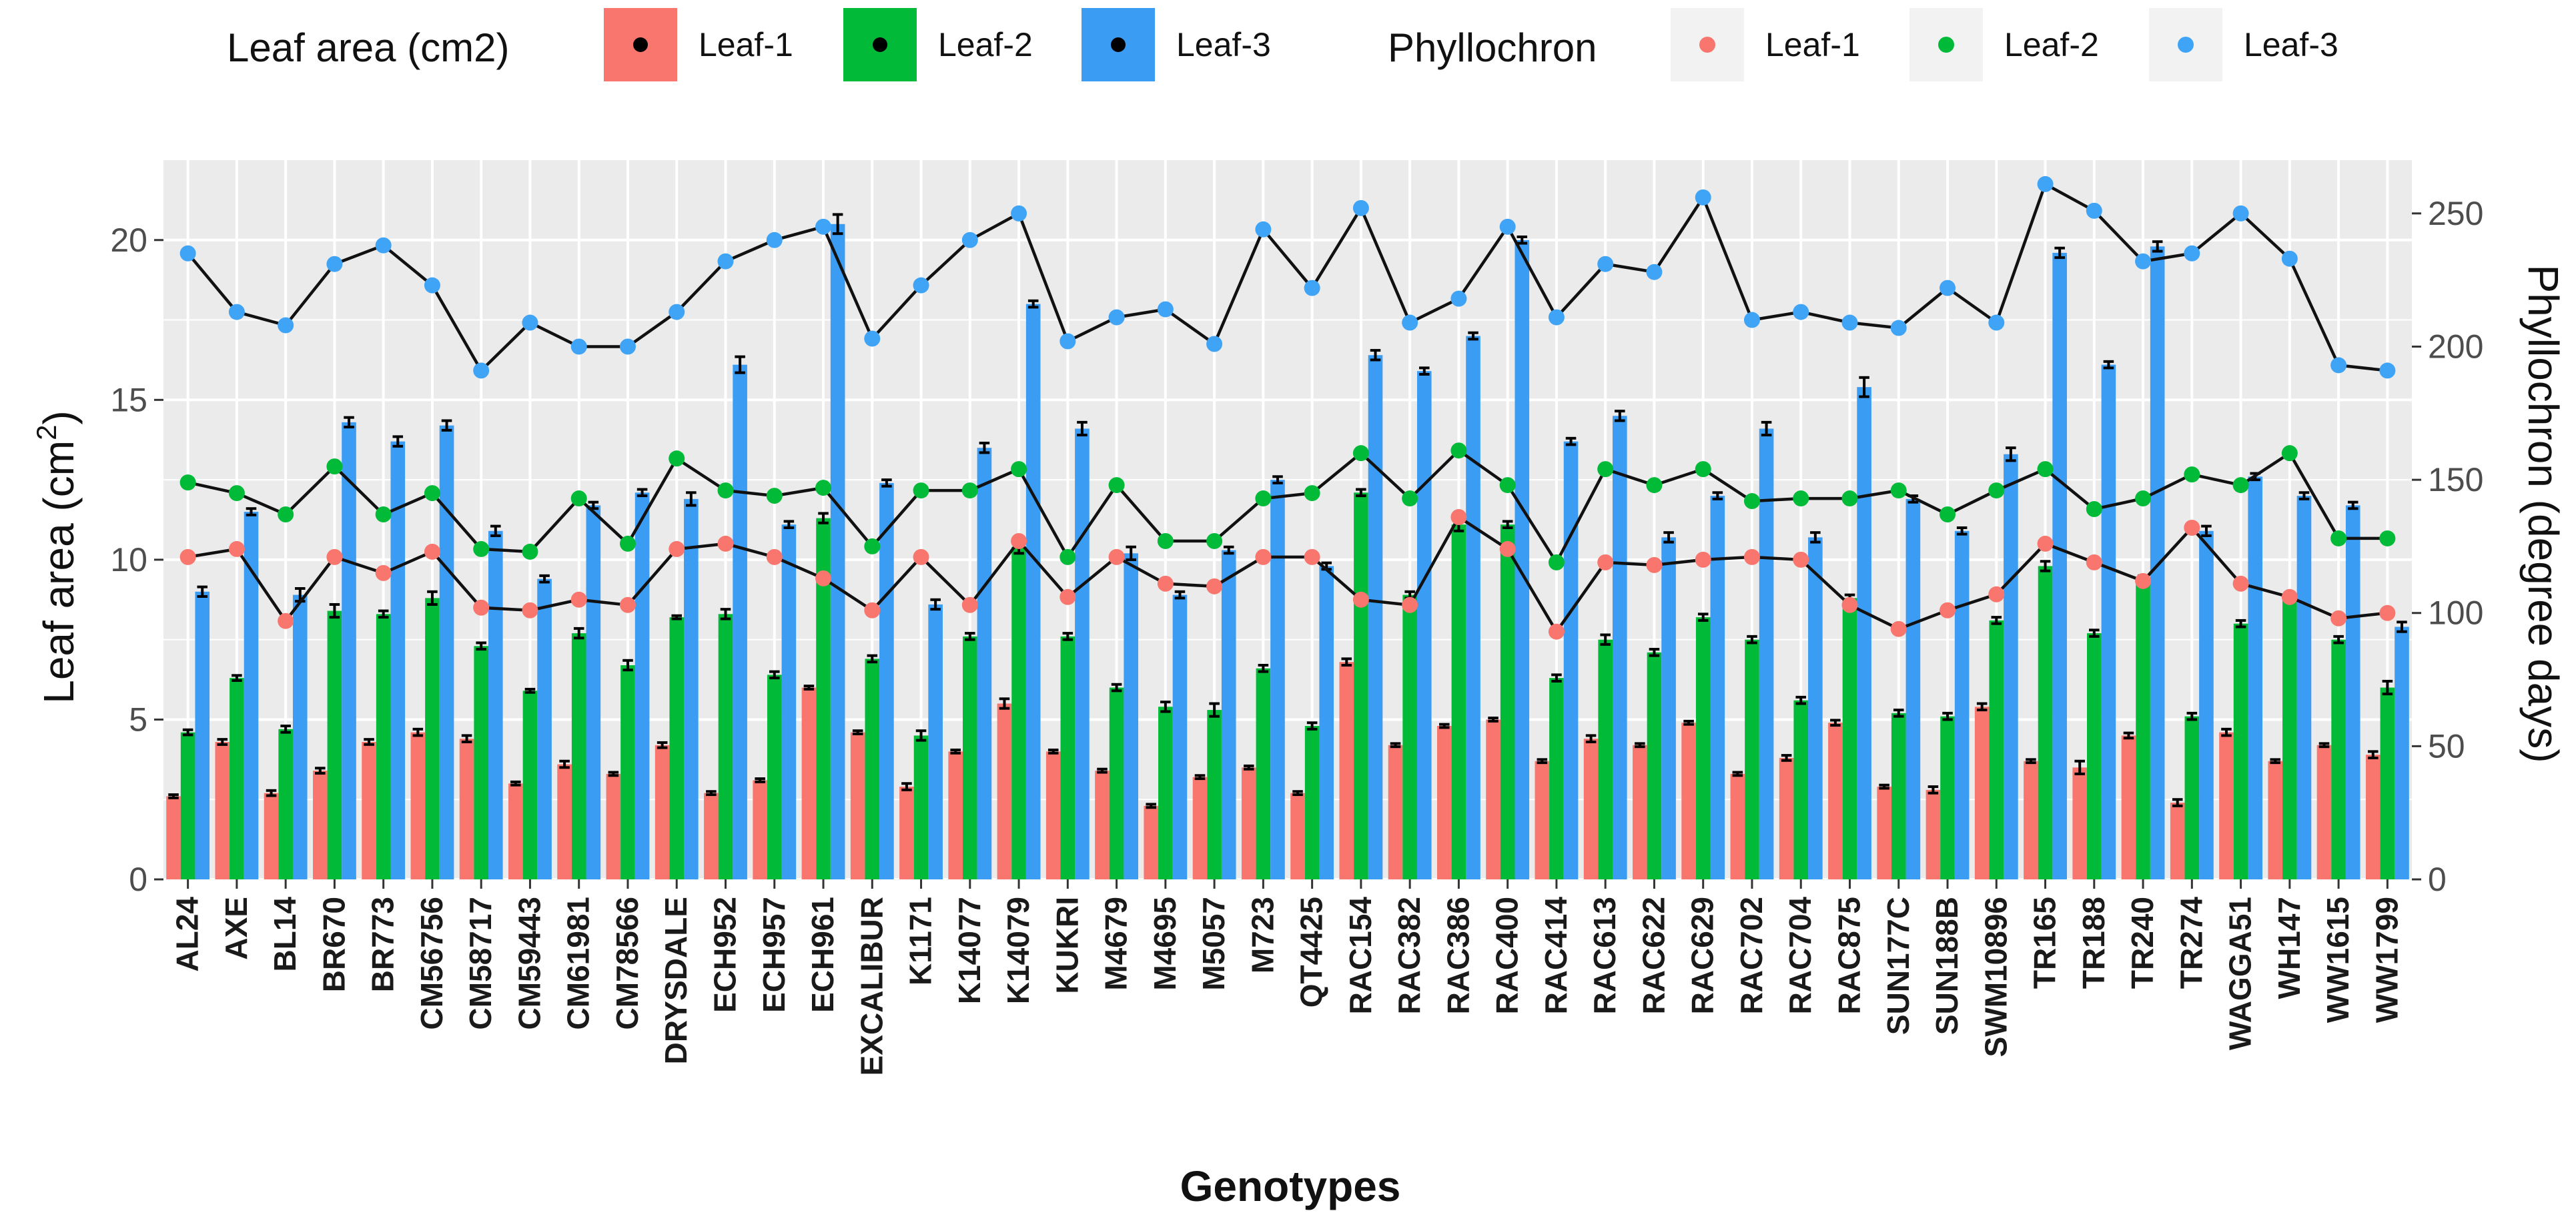 The height and width of the screenshot is (1229, 2576). Describe the element at coordinates (2093, 943) in the screenshot. I see `x-tick-label: TR188` at that location.